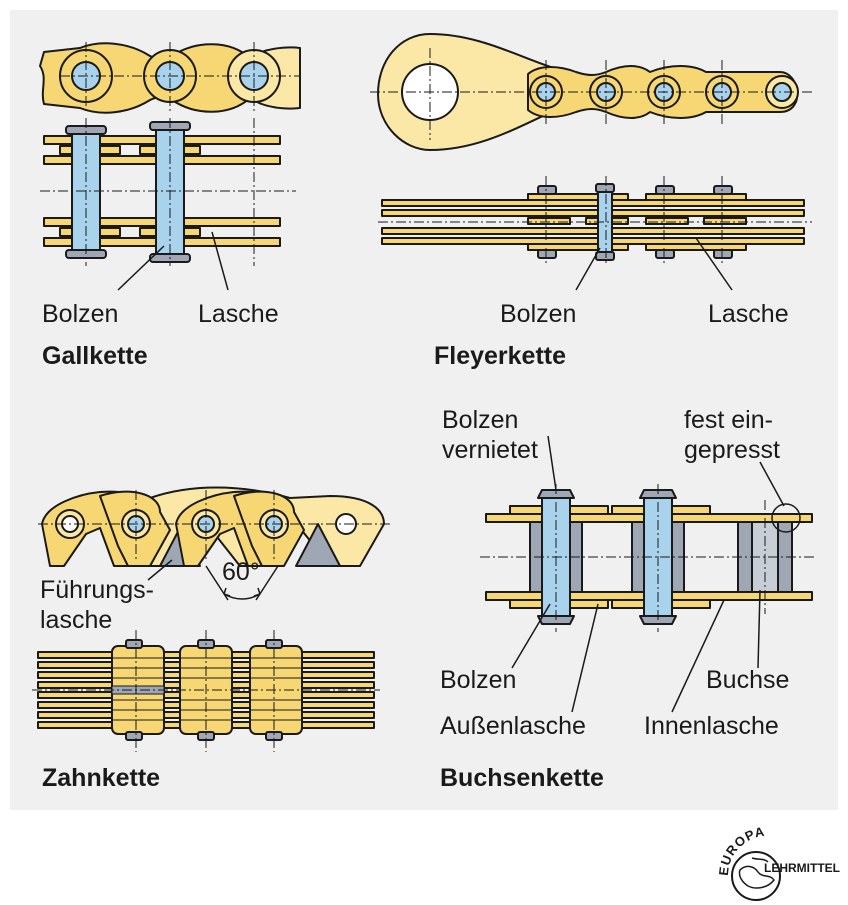  What do you see at coordinates (522, 778) in the screenshot?
I see `buchsenkette-title: Buchsenkette` at bounding box center [522, 778].